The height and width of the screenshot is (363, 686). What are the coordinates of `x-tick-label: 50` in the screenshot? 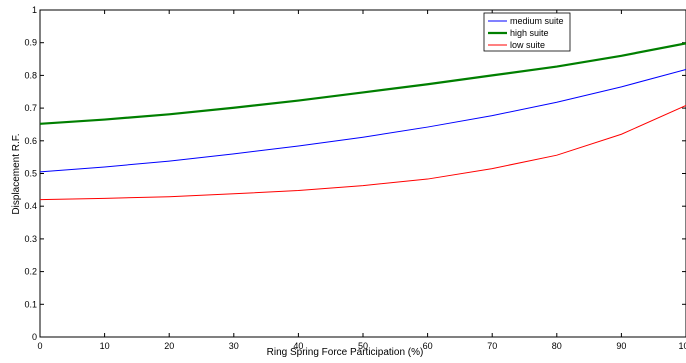 It's located at (363, 346).